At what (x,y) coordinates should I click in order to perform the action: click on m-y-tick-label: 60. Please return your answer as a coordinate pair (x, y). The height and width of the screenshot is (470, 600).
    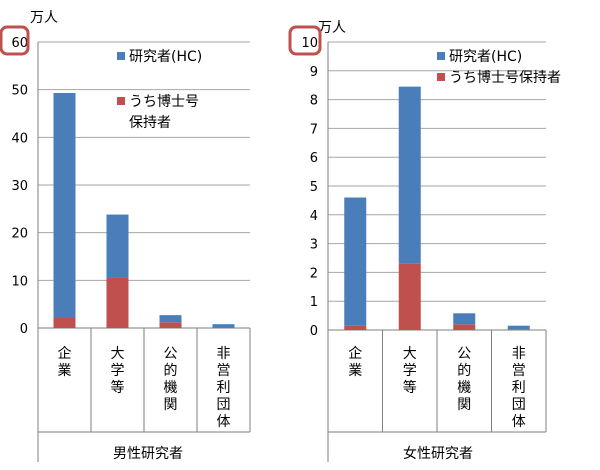
    Looking at the image, I should click on (19, 43).